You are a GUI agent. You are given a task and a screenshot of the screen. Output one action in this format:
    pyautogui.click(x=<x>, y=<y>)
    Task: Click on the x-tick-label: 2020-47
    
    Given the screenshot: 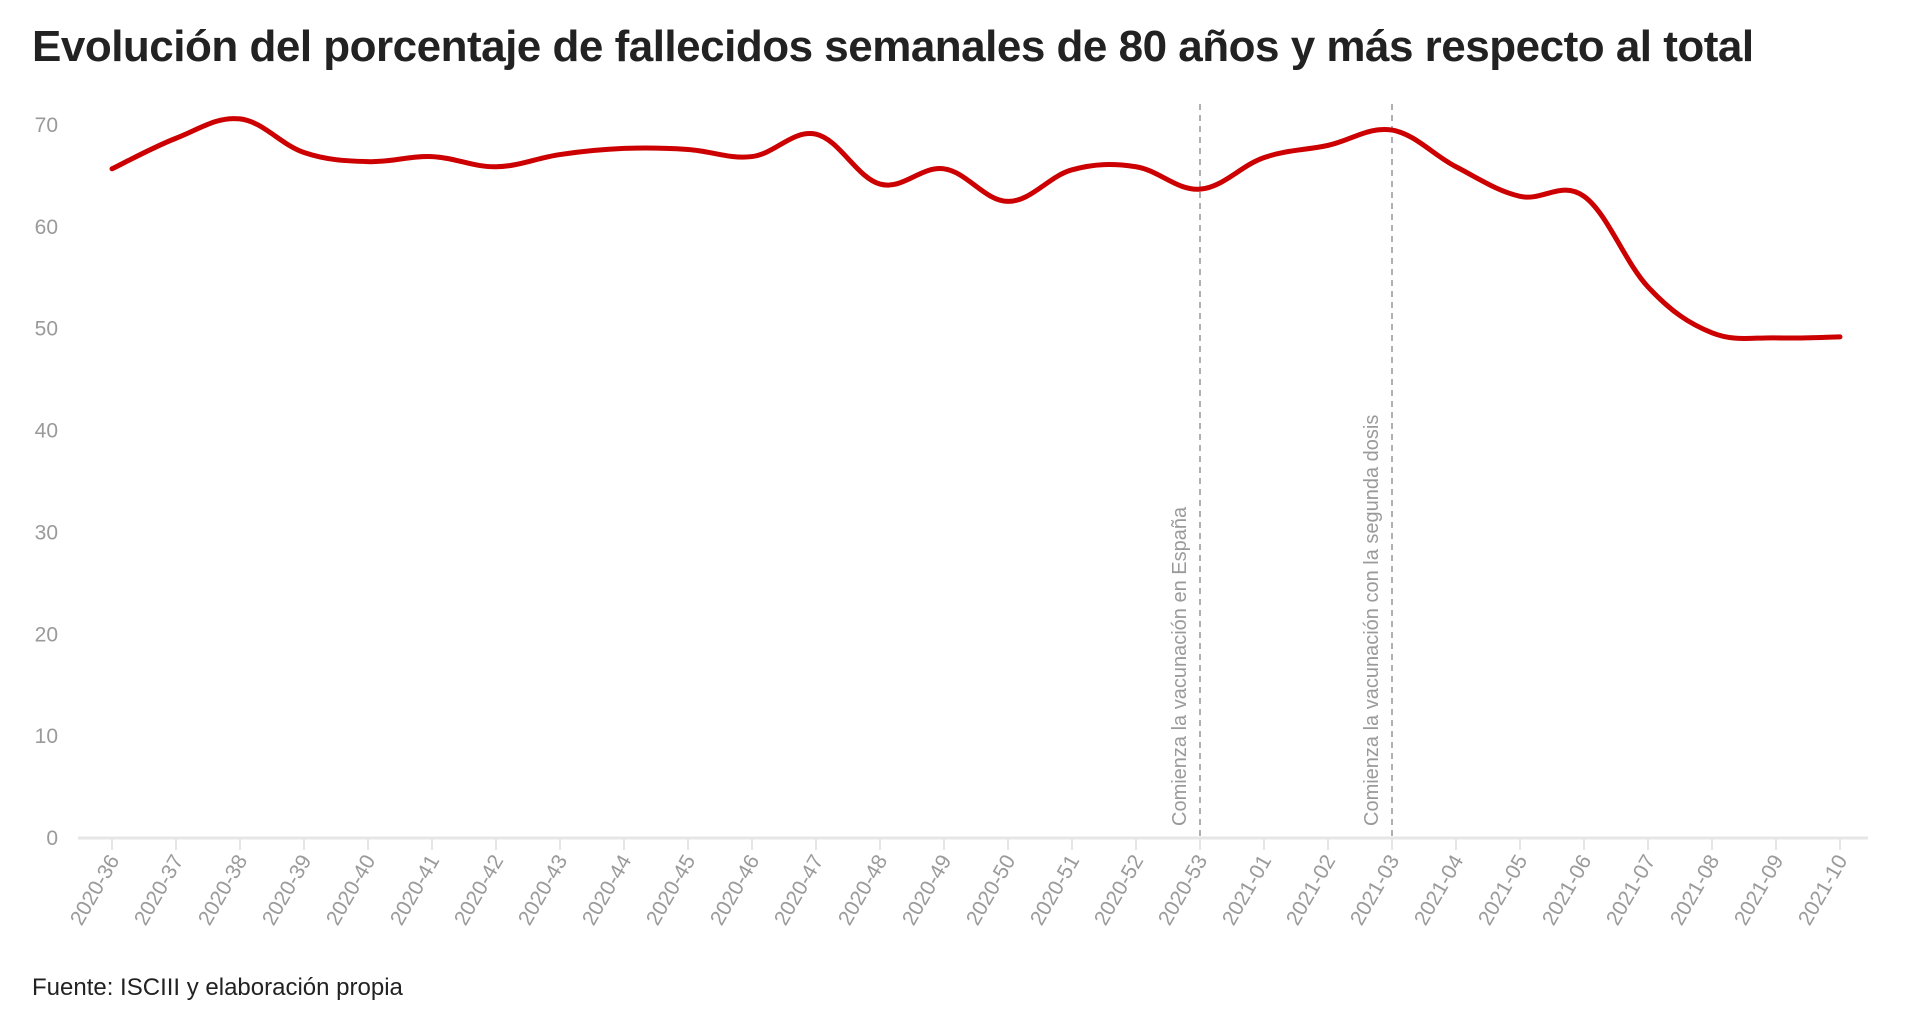 What is the action you would take?
    pyautogui.click(x=799, y=890)
    